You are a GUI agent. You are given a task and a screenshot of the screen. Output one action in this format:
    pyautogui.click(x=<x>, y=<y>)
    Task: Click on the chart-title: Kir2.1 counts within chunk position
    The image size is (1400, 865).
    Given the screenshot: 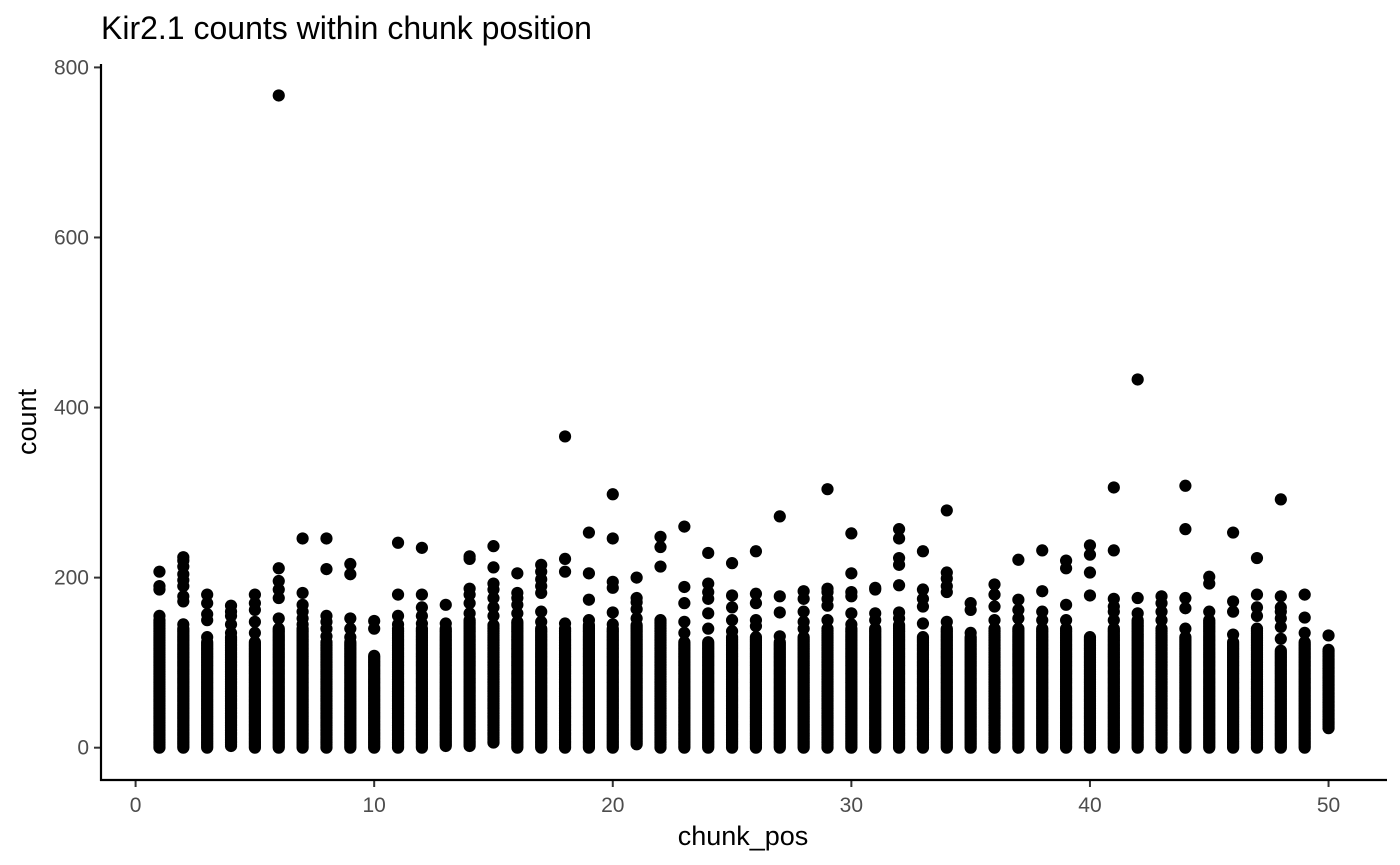 What is the action you would take?
    pyautogui.click(x=346, y=28)
    